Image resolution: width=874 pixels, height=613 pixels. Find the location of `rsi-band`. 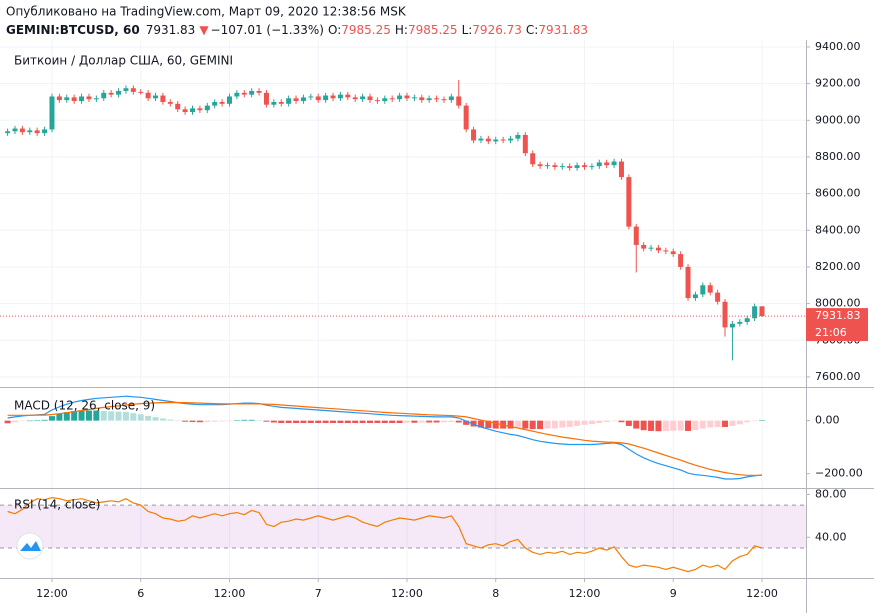

rsi-band is located at coordinates (403, 526).